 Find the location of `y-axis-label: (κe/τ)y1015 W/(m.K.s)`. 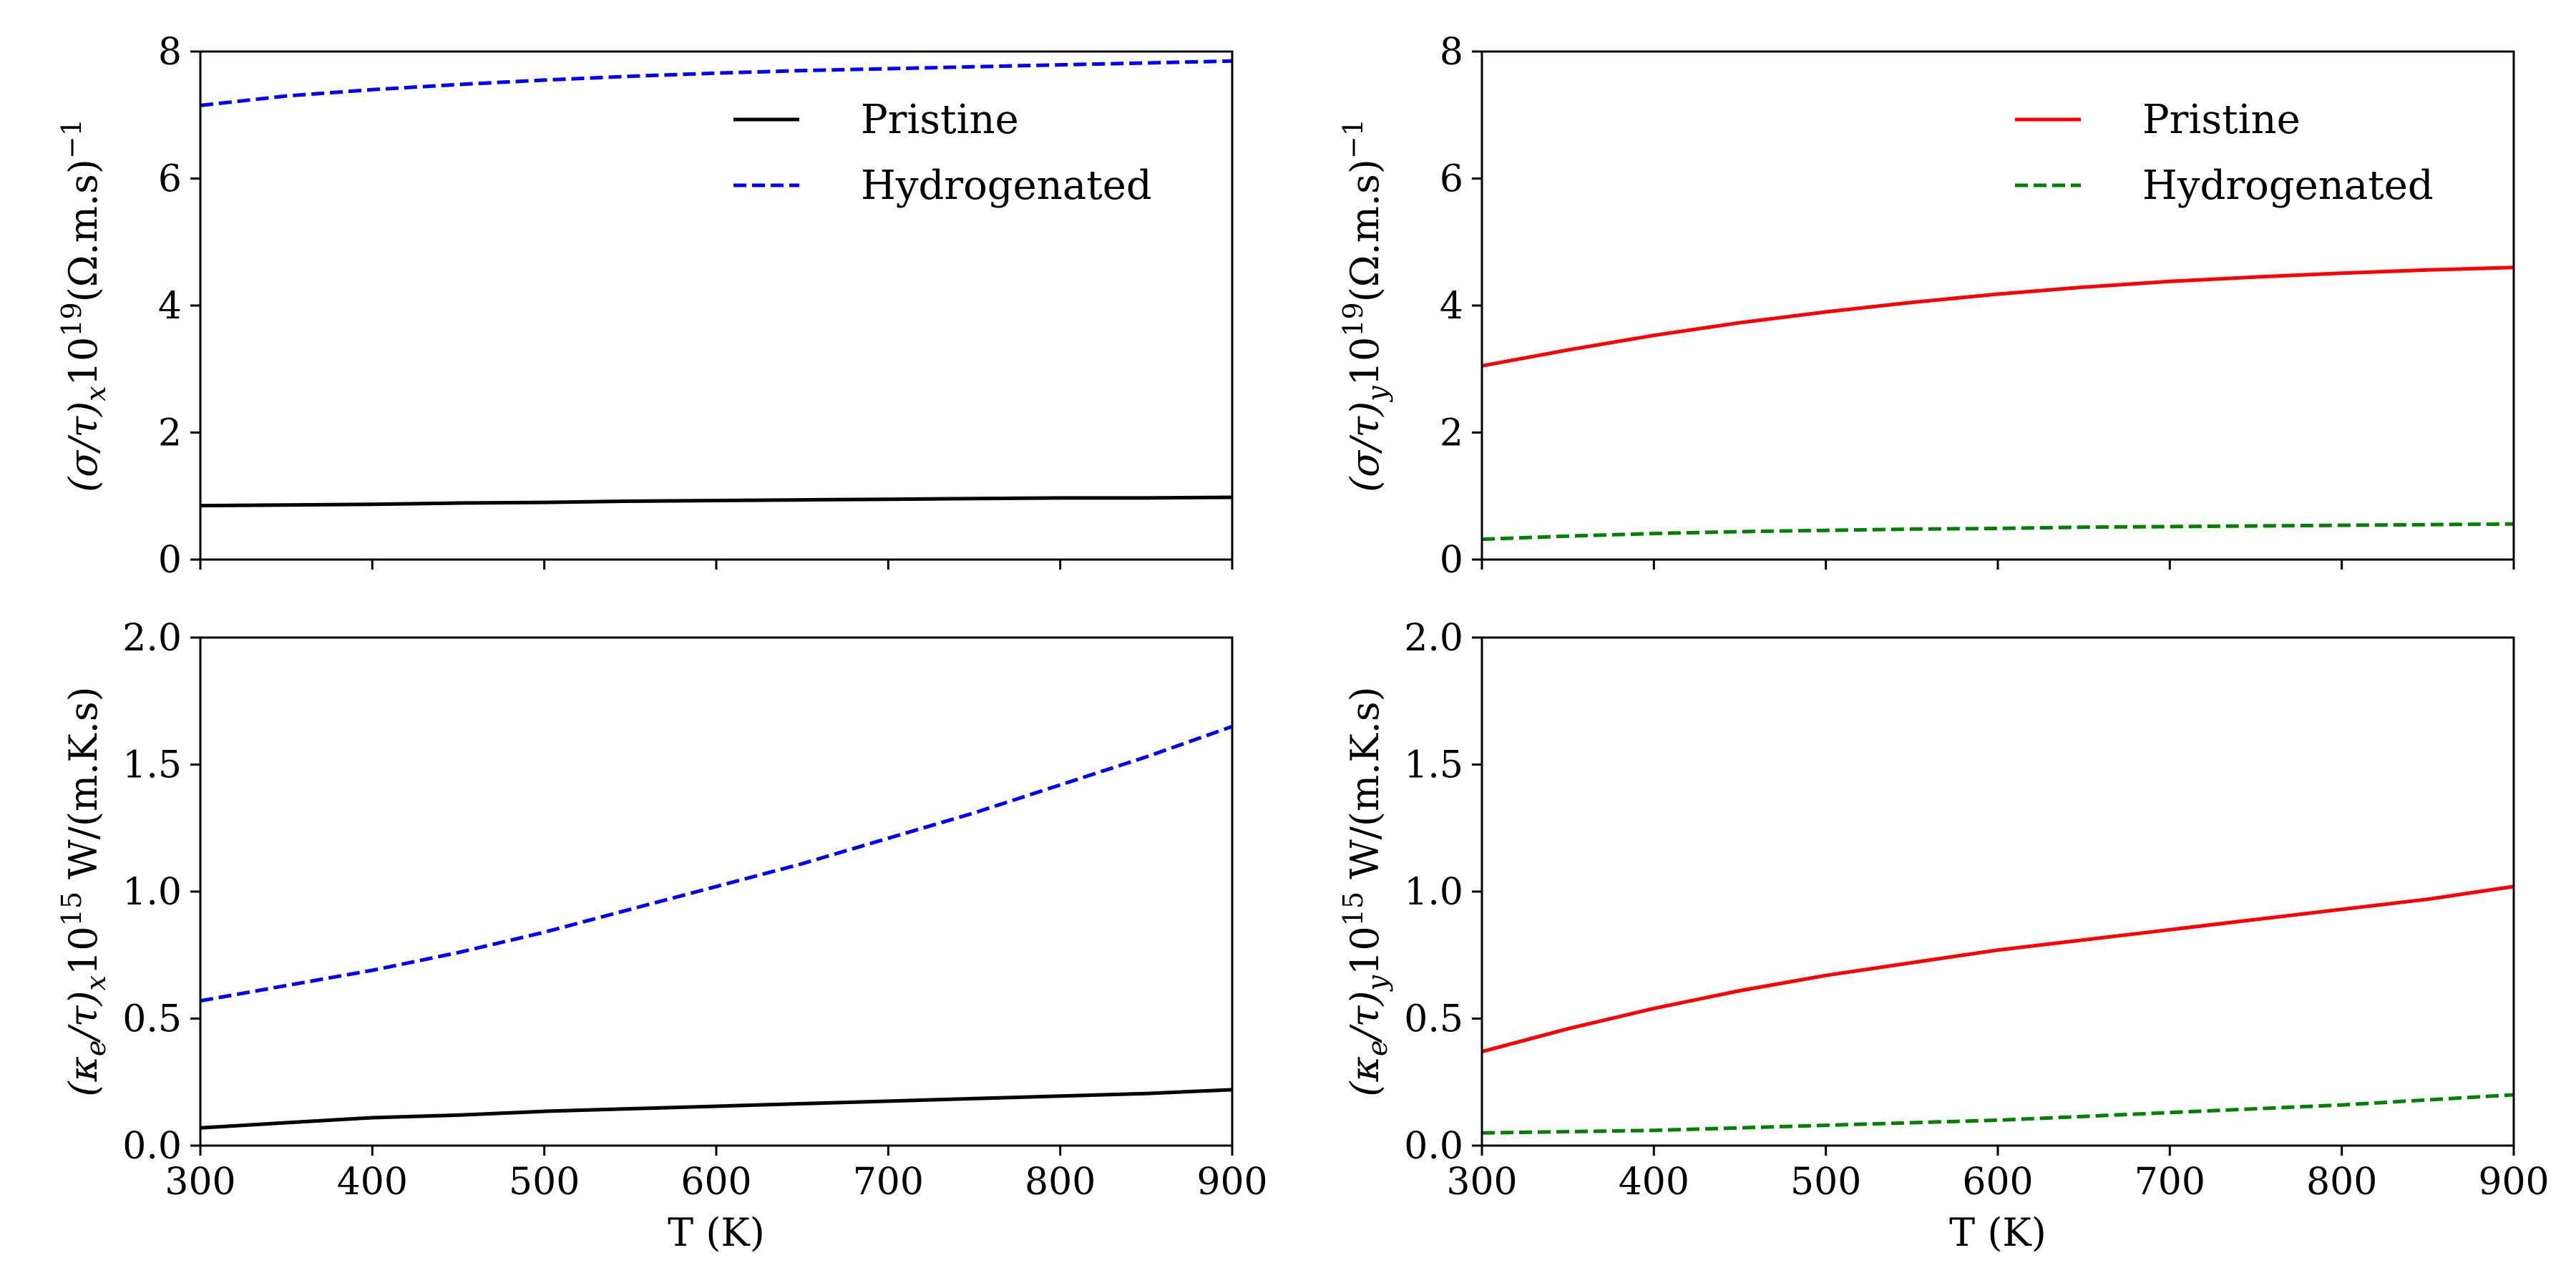

y-axis-label: (κe/τ)y1015 W/(m.K.s) is located at coordinates (1365, 891).